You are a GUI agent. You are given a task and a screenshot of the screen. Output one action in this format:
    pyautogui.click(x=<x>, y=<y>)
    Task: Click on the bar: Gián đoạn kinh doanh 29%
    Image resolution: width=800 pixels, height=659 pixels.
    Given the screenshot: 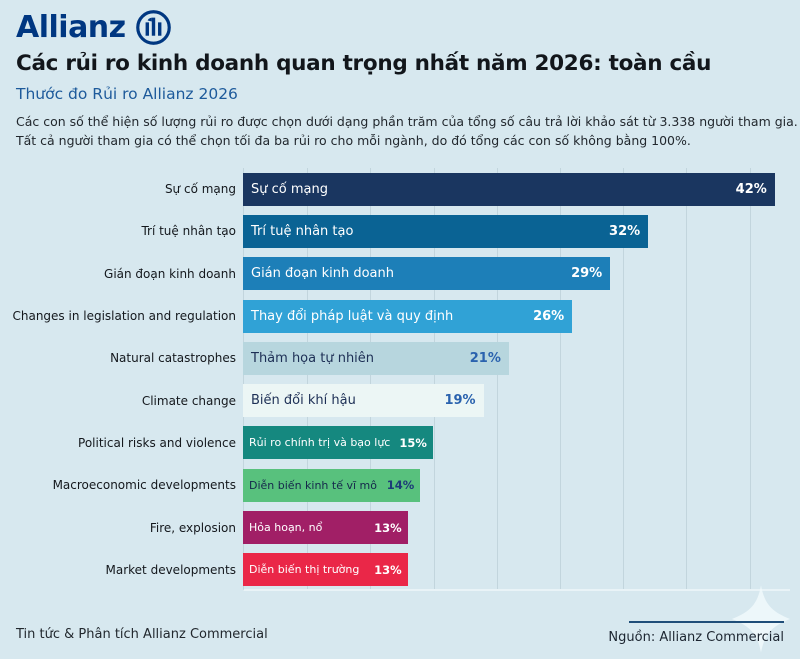 What is the action you would take?
    pyautogui.click(x=427, y=274)
    